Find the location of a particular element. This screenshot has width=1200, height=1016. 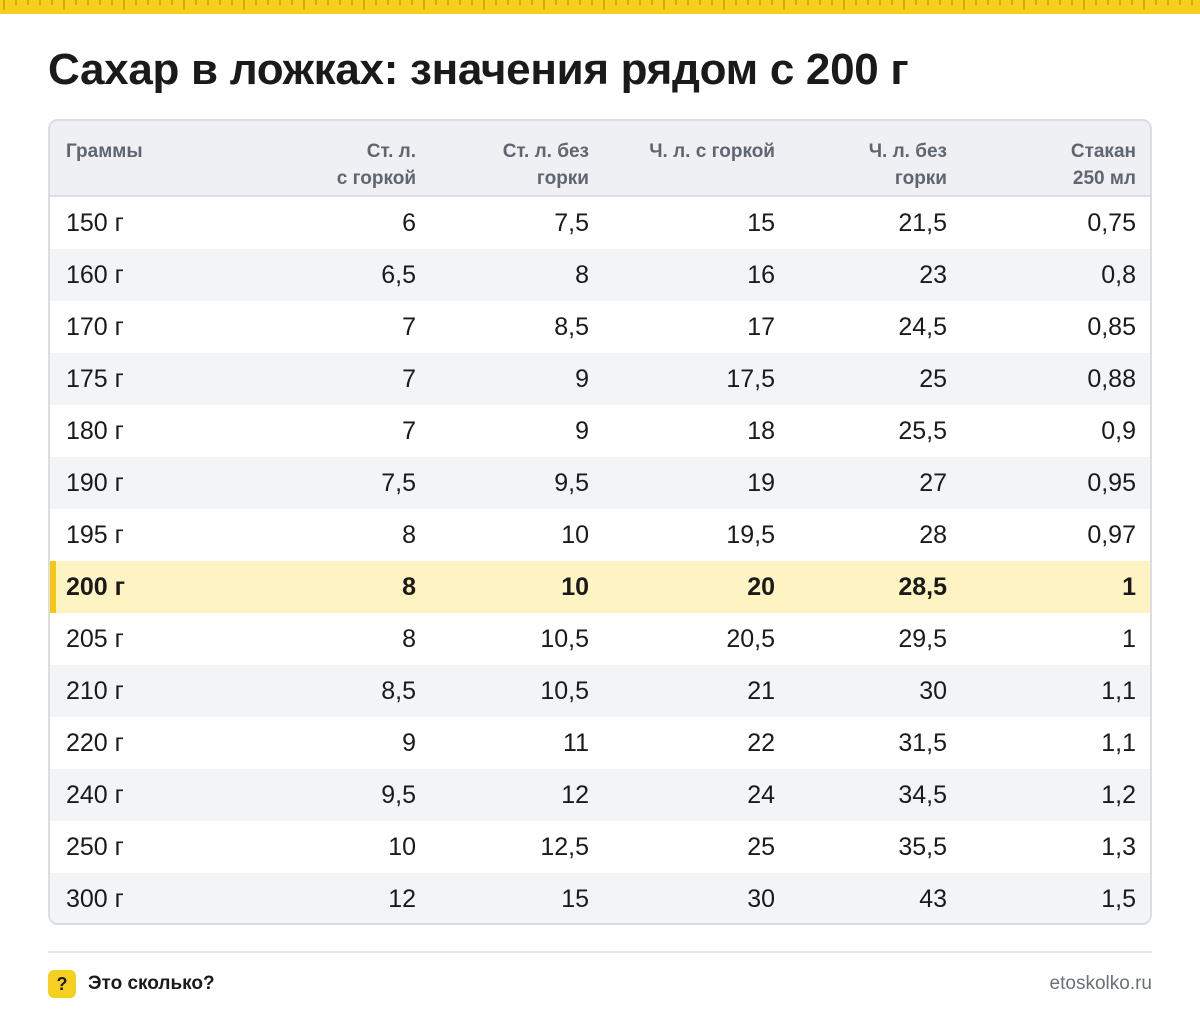

cell-tsp-level: 34,5 is located at coordinates (922, 795).